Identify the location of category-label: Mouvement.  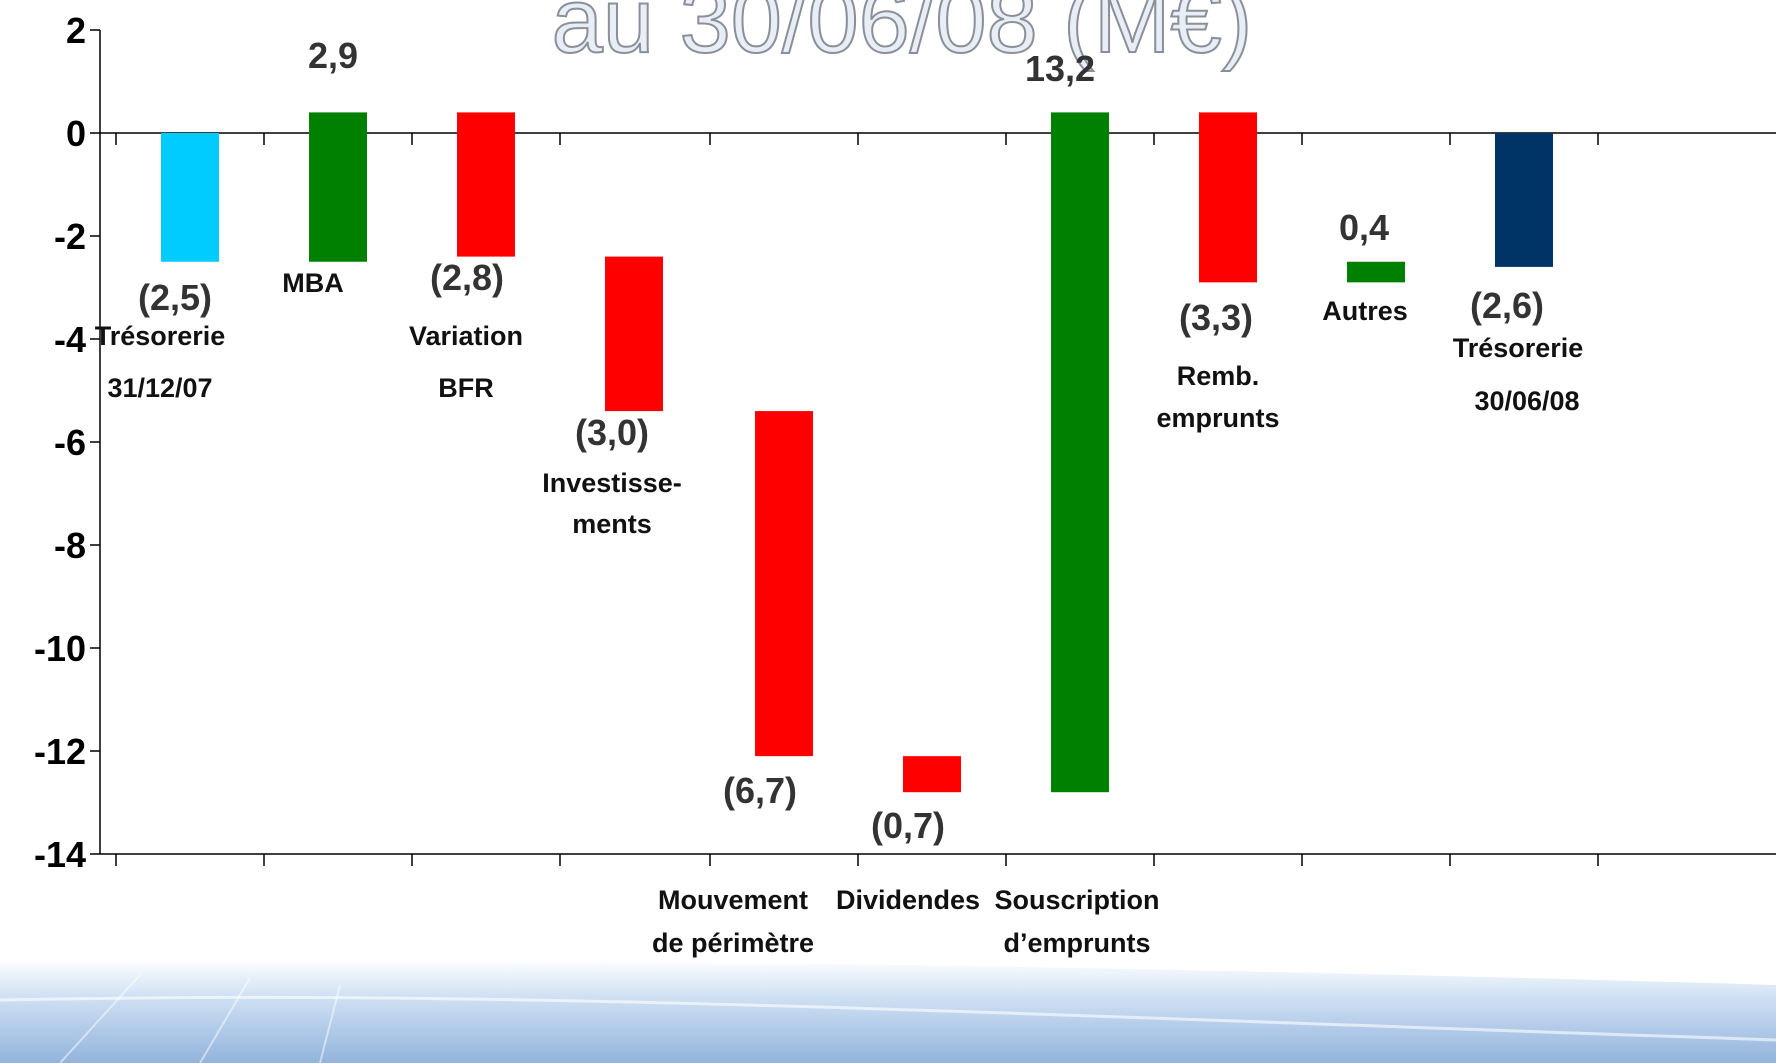
(733, 900).